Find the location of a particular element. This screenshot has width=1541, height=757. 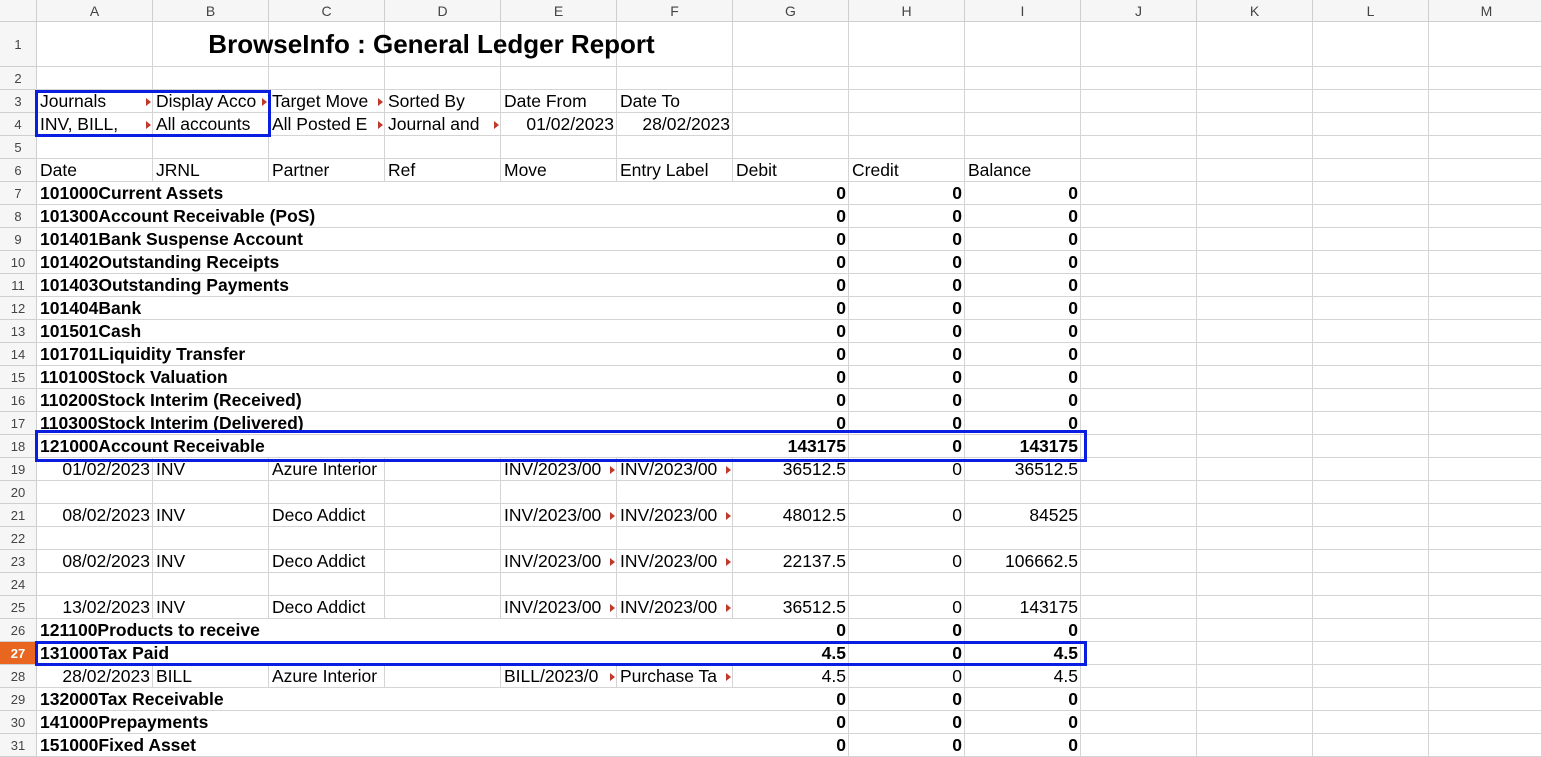

entry-date: 28/02/2023 is located at coordinates (106, 676).